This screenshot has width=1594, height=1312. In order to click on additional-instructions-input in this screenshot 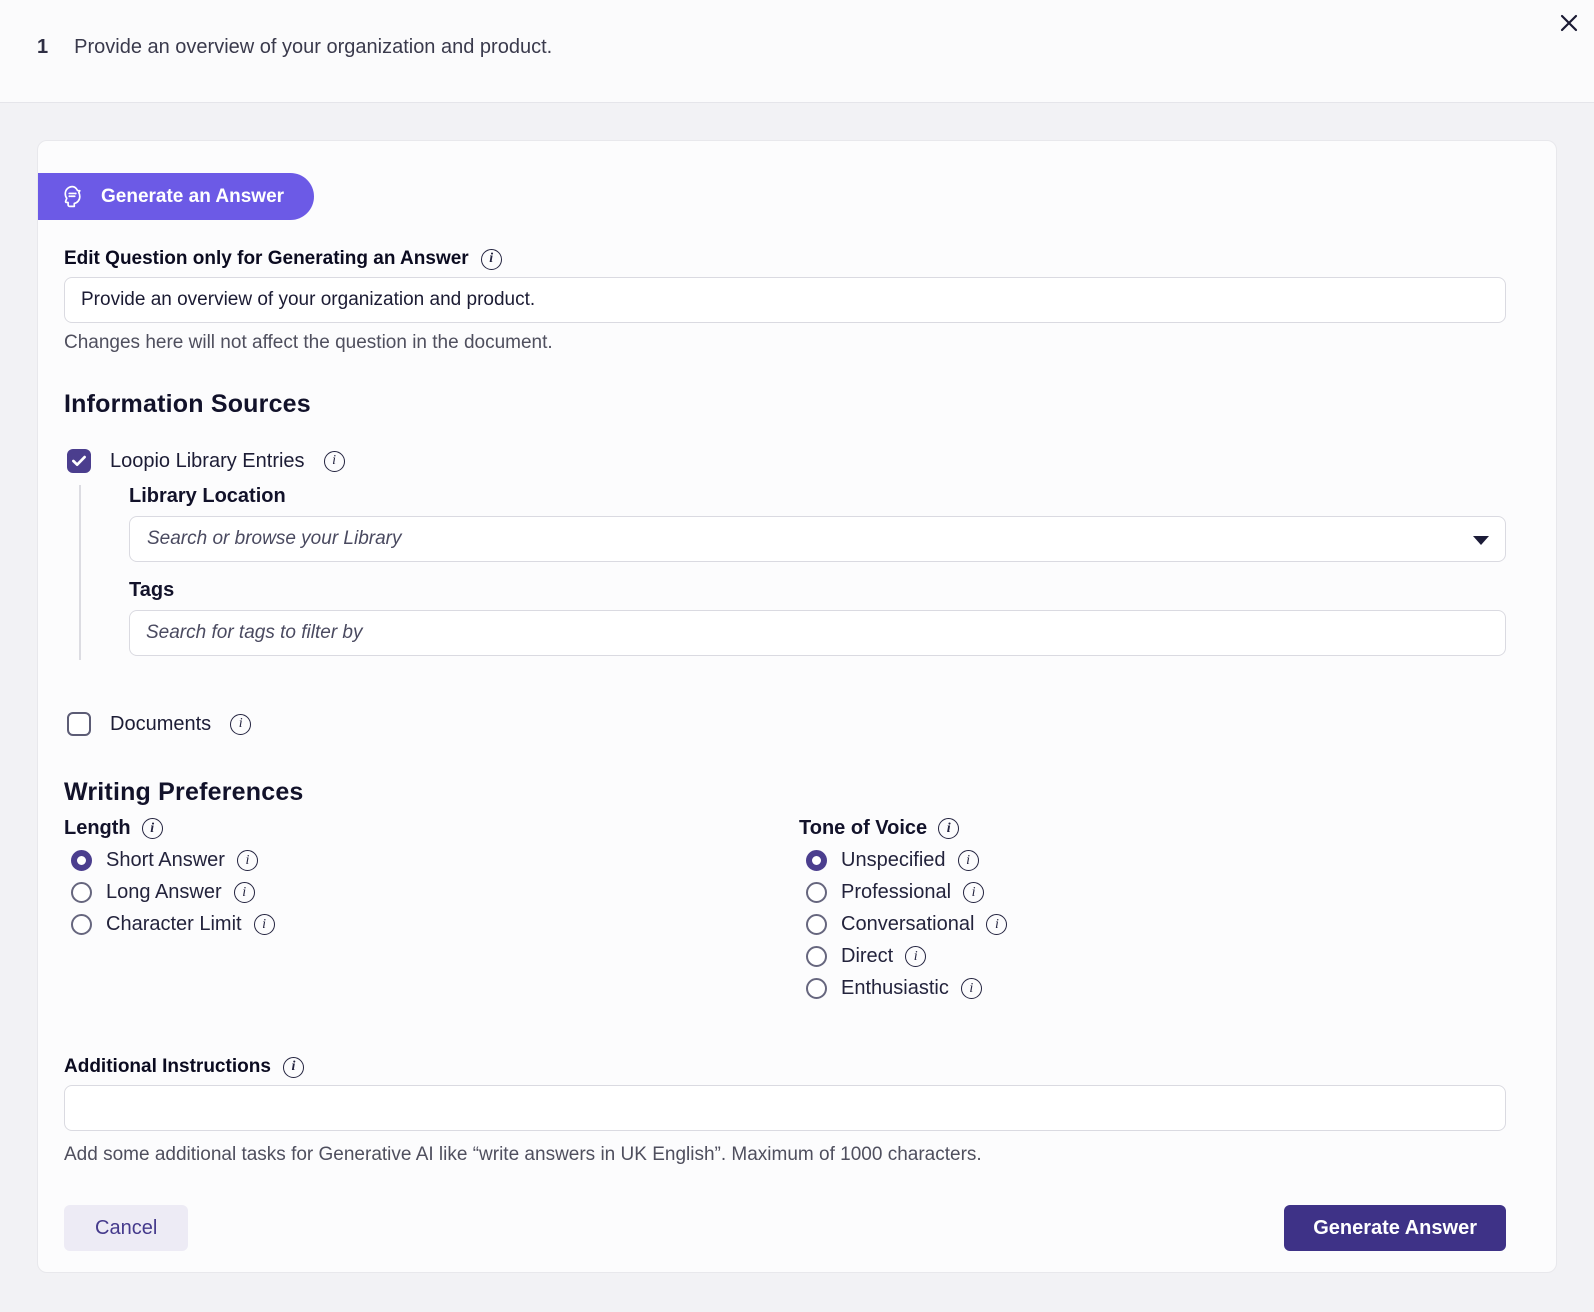, I will do `click(785, 1108)`.